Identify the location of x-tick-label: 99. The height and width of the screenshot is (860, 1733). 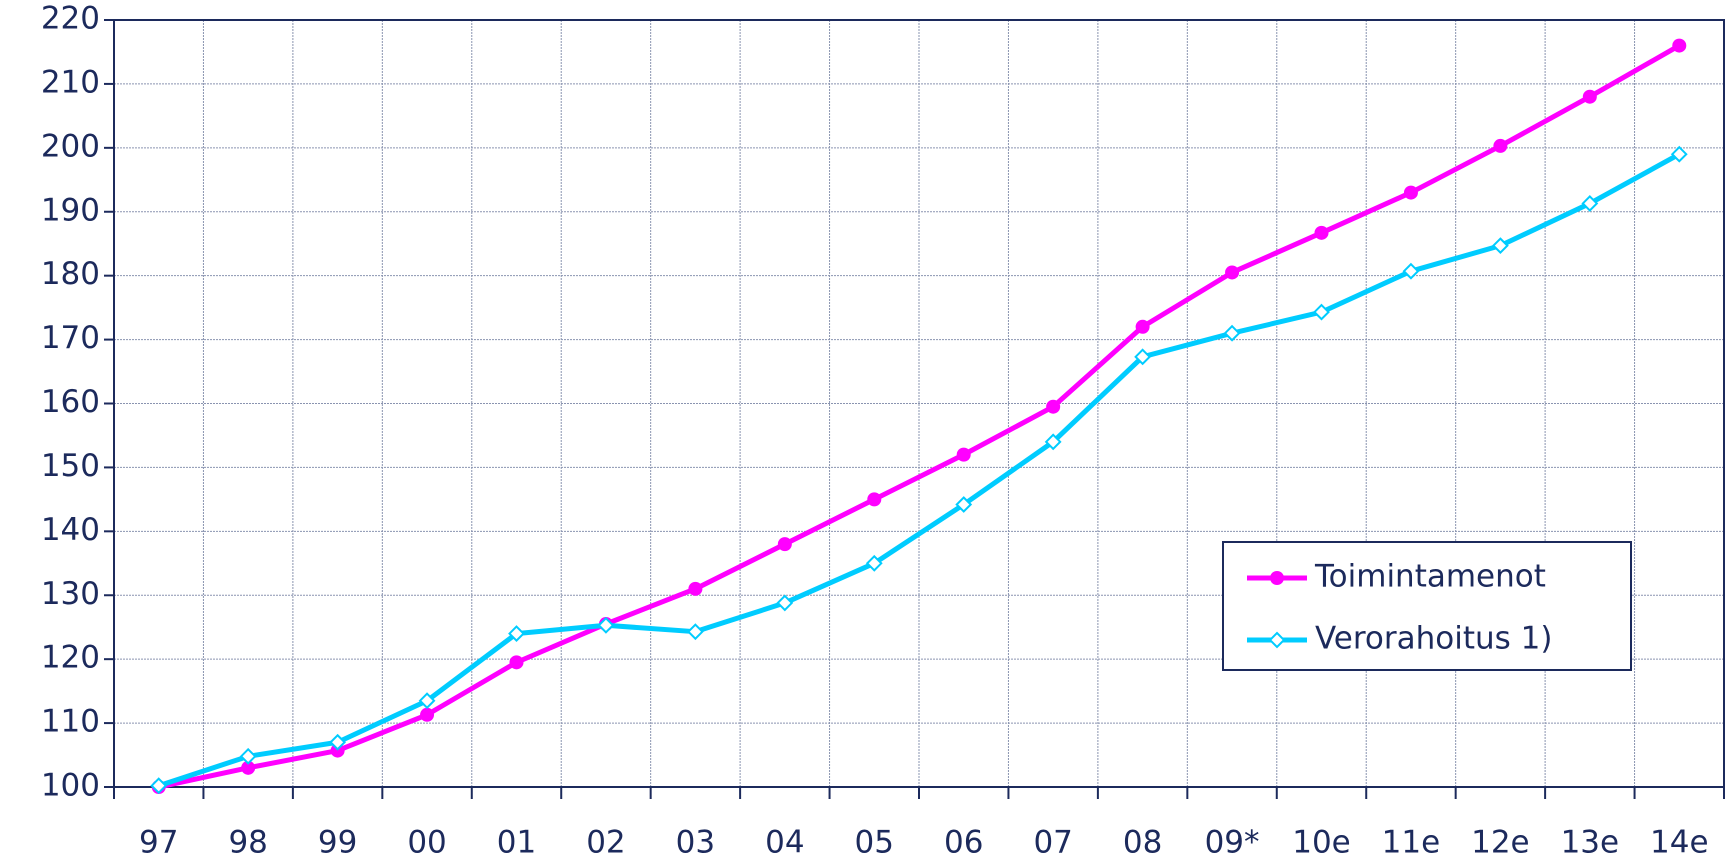
(337, 842).